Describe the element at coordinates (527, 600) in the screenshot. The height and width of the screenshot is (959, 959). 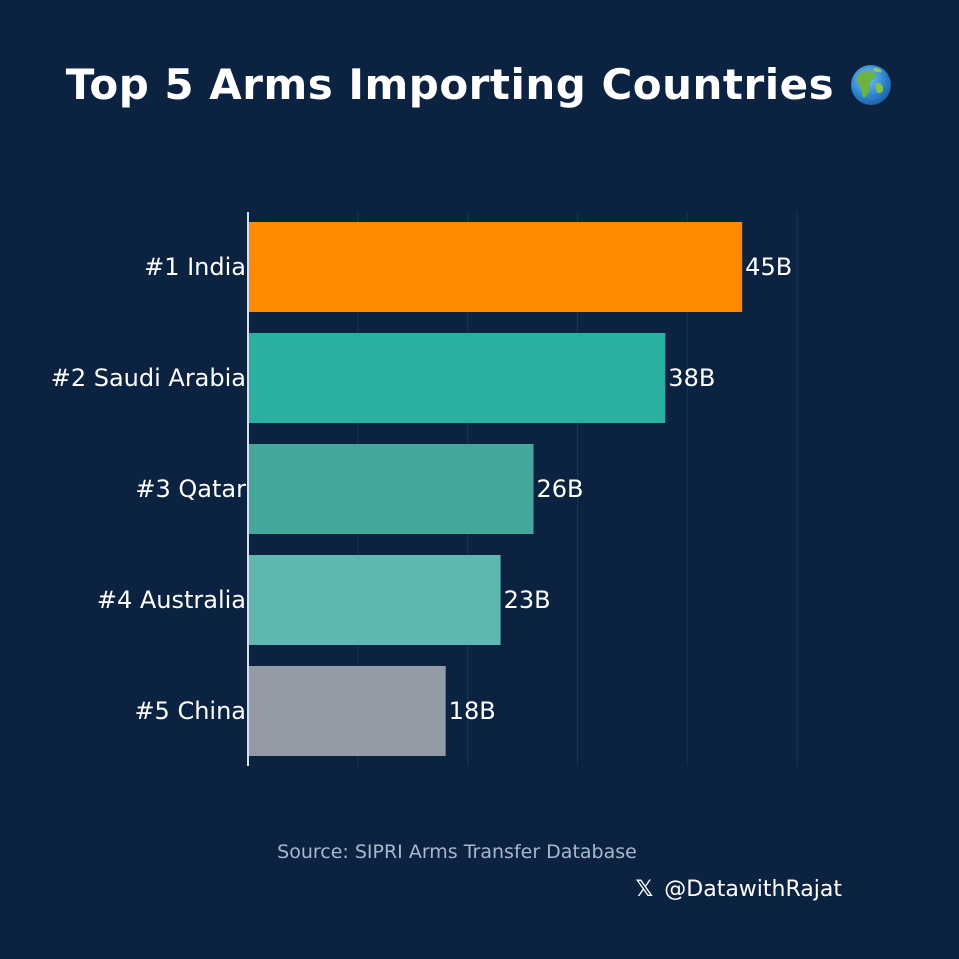
I see `value-label-4: 23B` at that location.